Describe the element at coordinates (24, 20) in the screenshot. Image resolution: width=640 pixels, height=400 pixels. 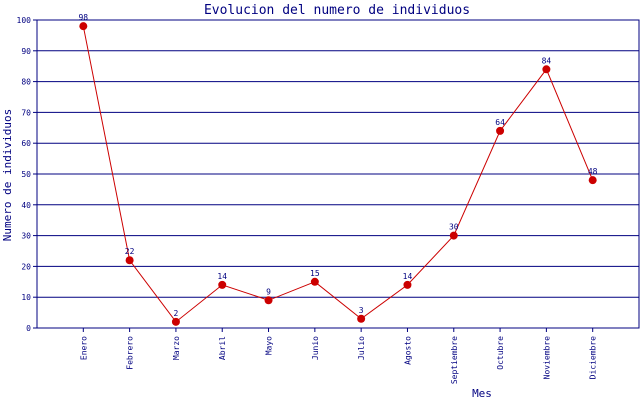
I see `y-tick-label: 100` at that location.